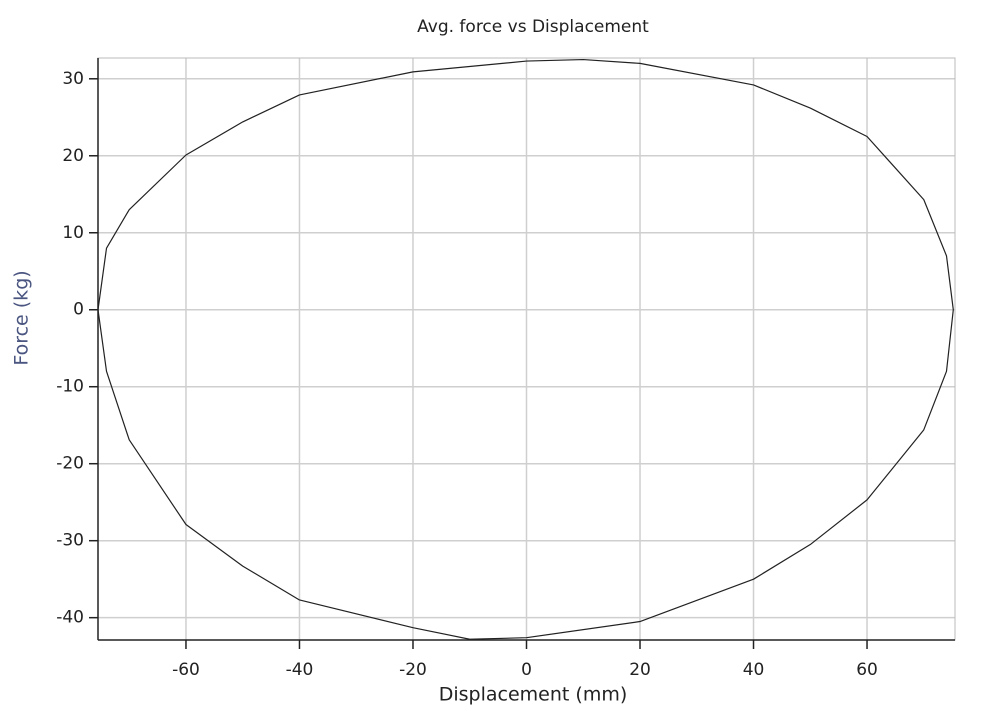 Image resolution: width=992 pixels, height=722 pixels. I want to click on x-tick-label: 60, so click(867, 670).